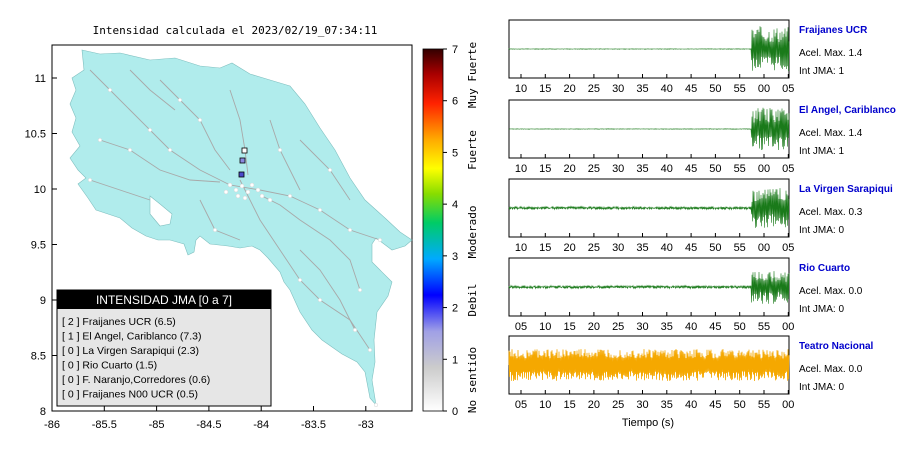  What do you see at coordinates (164, 300) in the screenshot?
I see `legend-title: INTENSIDAD JMA [0 a 7]` at bounding box center [164, 300].